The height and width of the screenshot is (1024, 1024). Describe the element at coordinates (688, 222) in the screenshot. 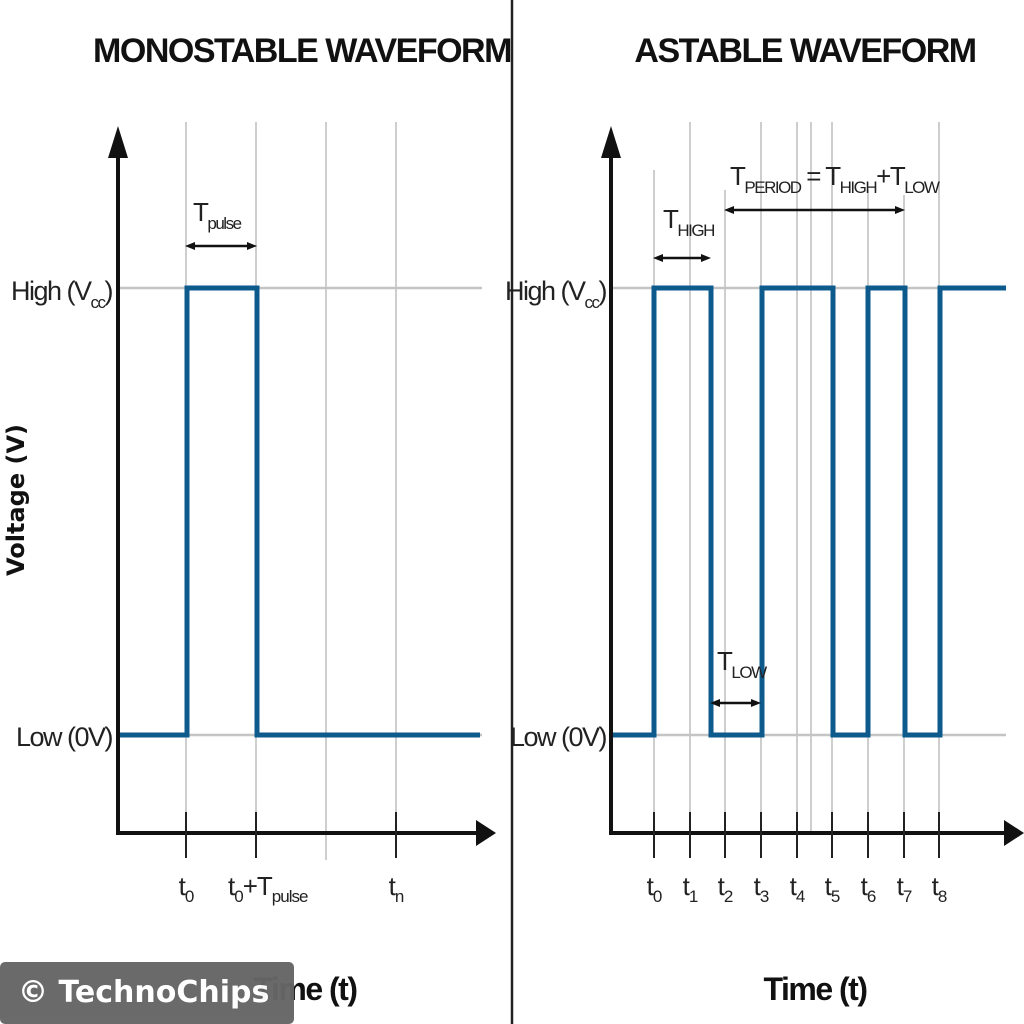

I see `thigh-label: THIGH` at that location.